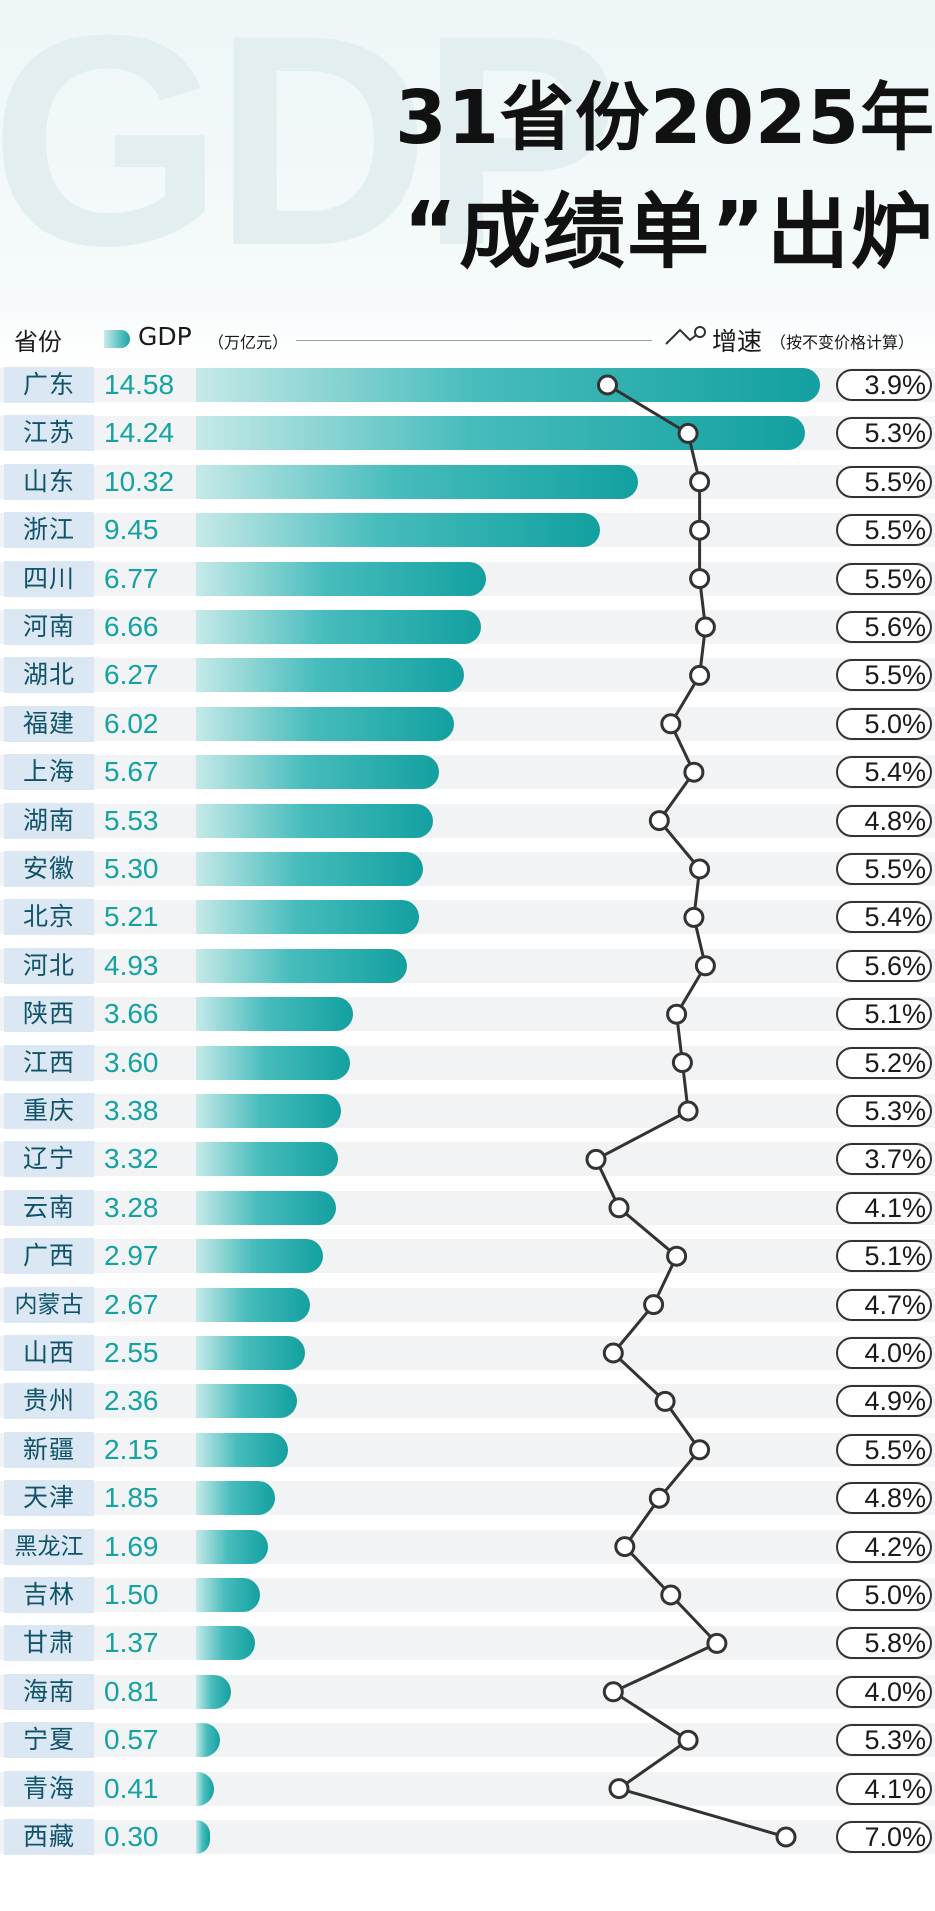 Image resolution: width=935 pixels, height=1911 pixels. I want to click on legend-growth-note: （按不变价格计算）, so click(842, 342).